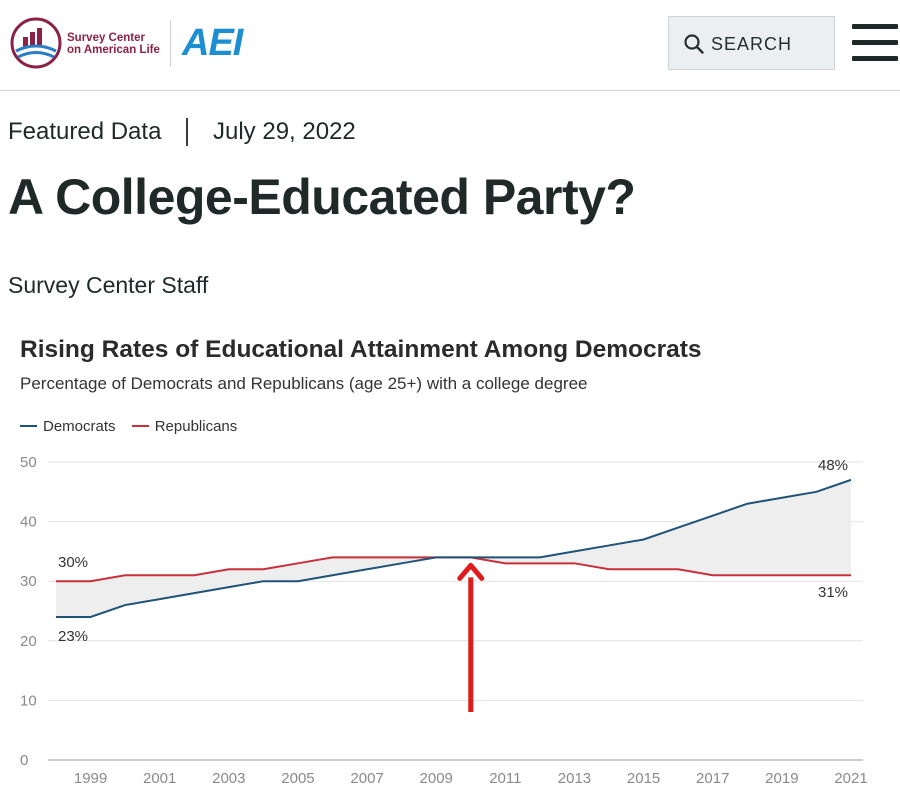 This screenshot has width=900, height=808. I want to click on survey-center-logo-icon, so click(36, 43).